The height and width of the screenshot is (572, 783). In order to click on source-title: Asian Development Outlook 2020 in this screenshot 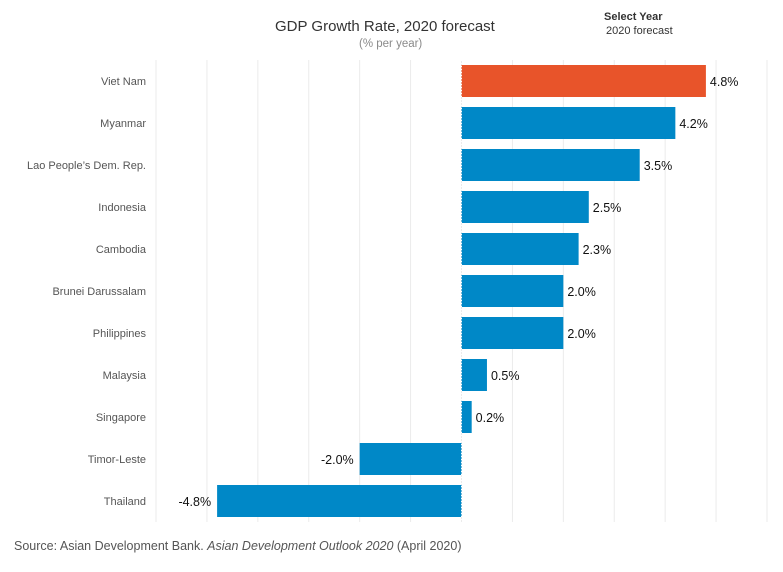, I will do `click(300, 546)`.